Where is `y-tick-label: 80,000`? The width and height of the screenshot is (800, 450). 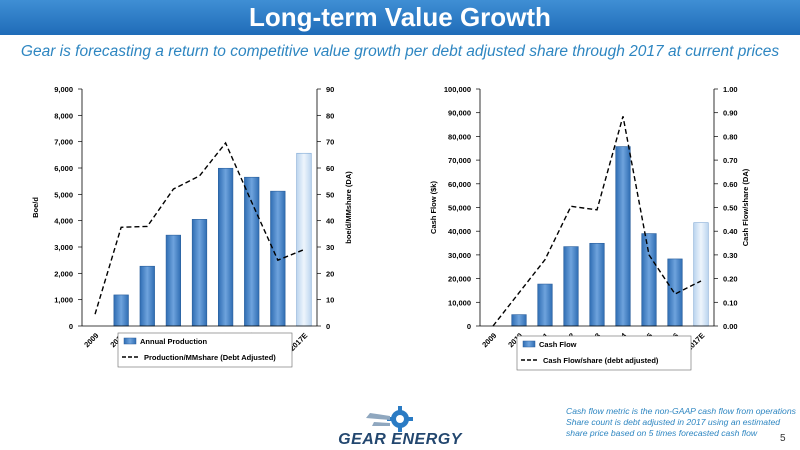 y-tick-label: 80,000 is located at coordinates (459, 136).